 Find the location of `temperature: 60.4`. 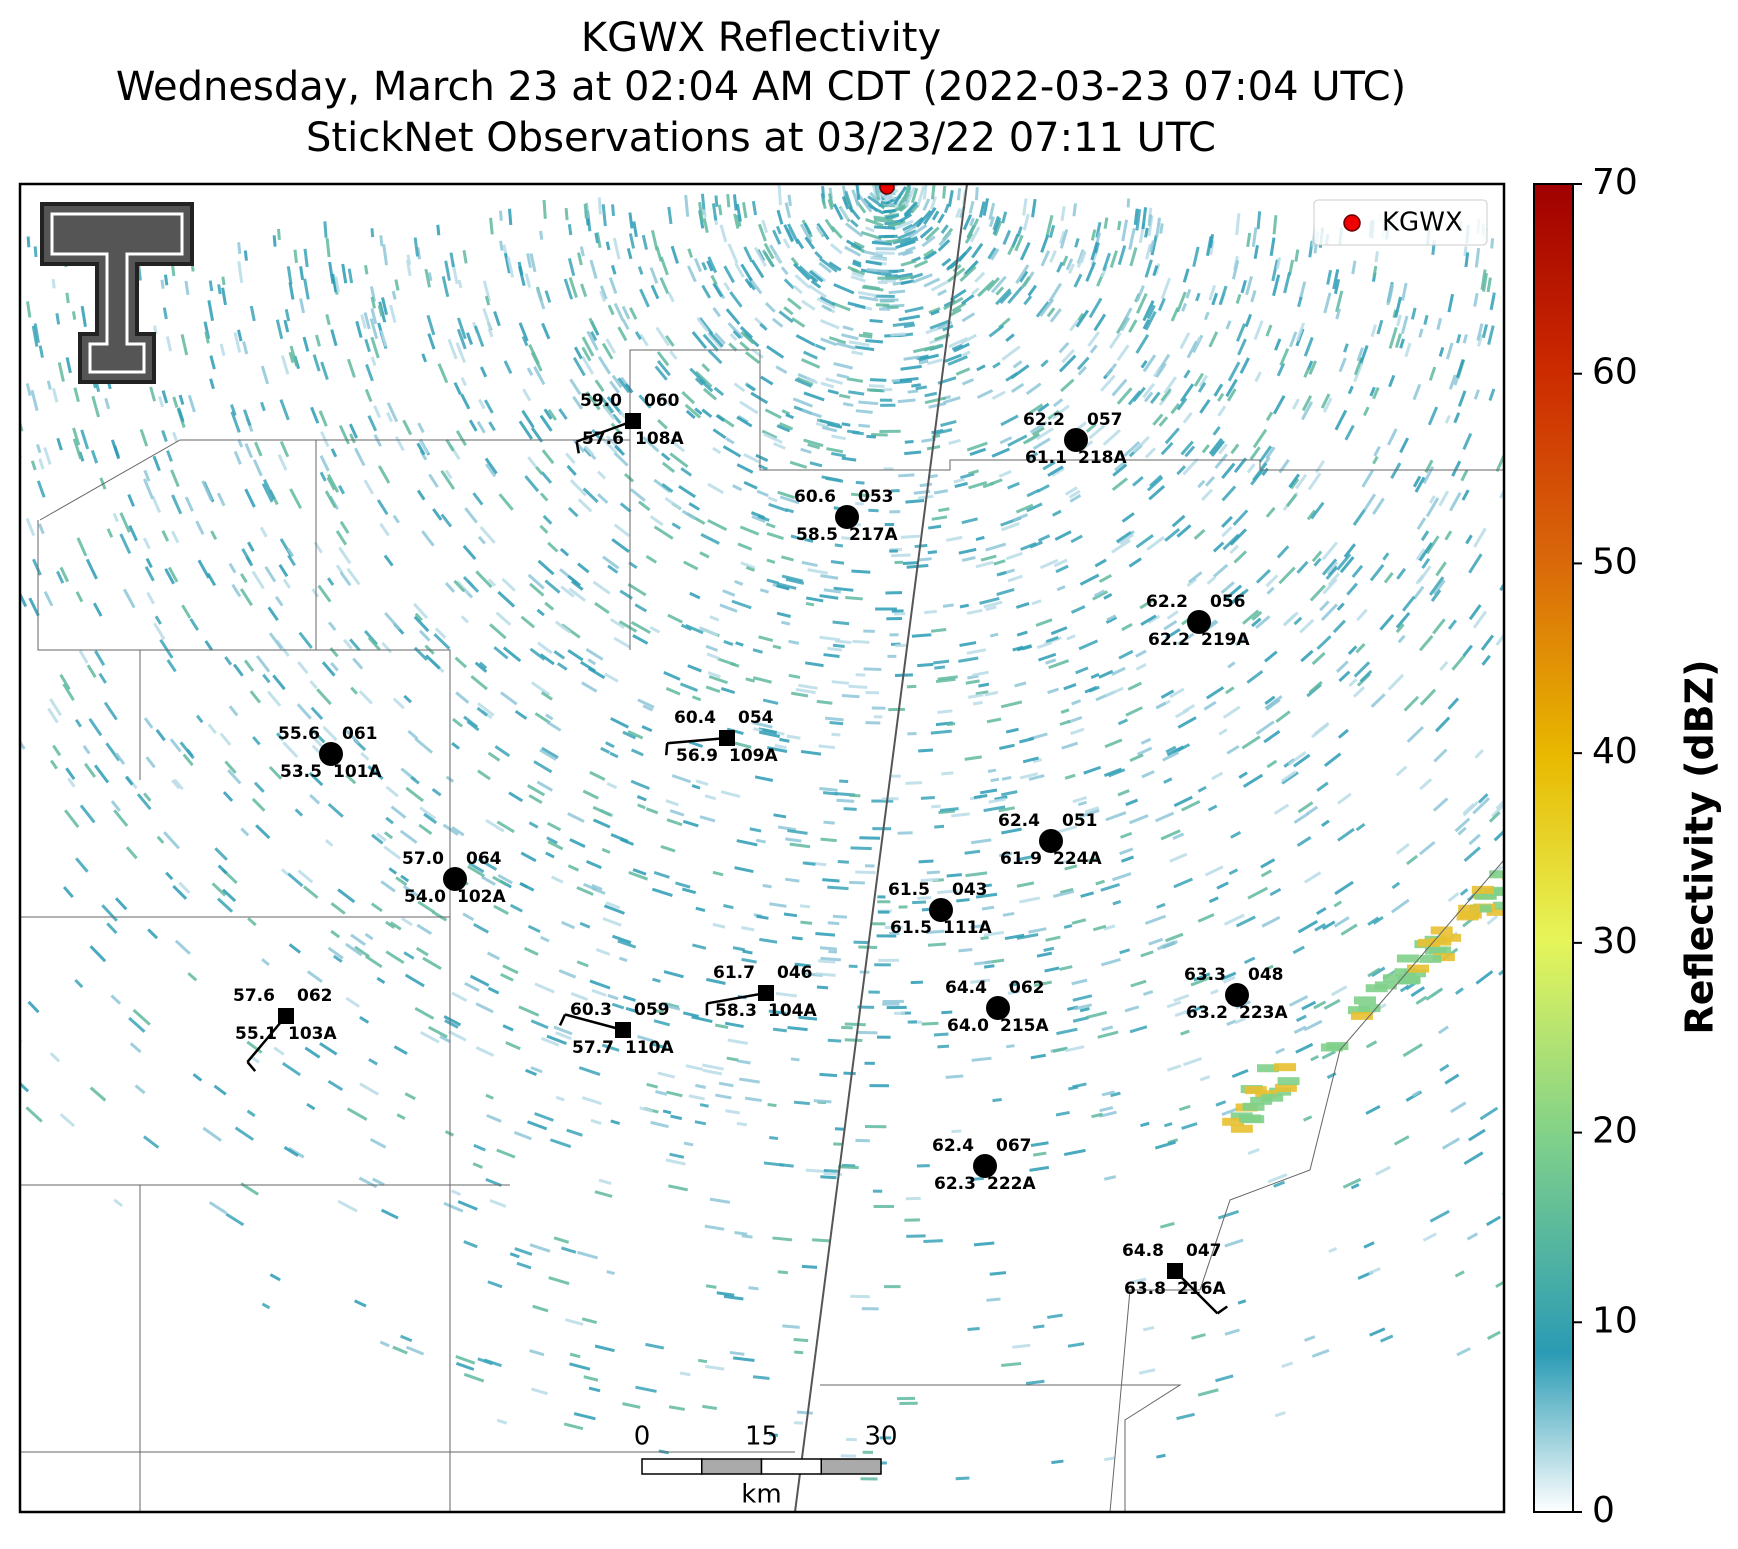

temperature: 60.4 is located at coordinates (695, 718).